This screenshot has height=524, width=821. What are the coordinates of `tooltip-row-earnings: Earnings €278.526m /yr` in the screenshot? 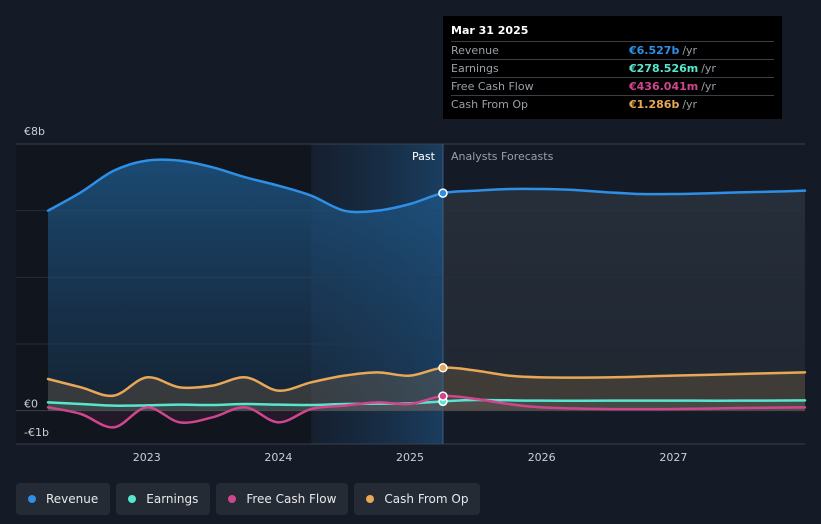 It's located at (612, 68).